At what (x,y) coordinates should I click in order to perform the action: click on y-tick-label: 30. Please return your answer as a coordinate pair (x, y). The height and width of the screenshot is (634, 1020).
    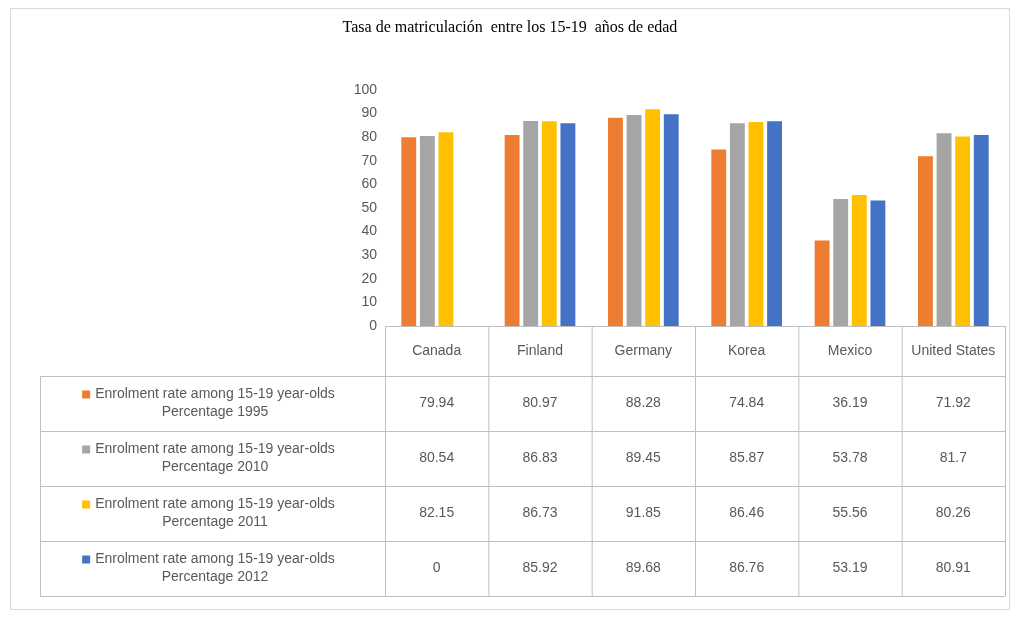
    Looking at the image, I should click on (369, 254).